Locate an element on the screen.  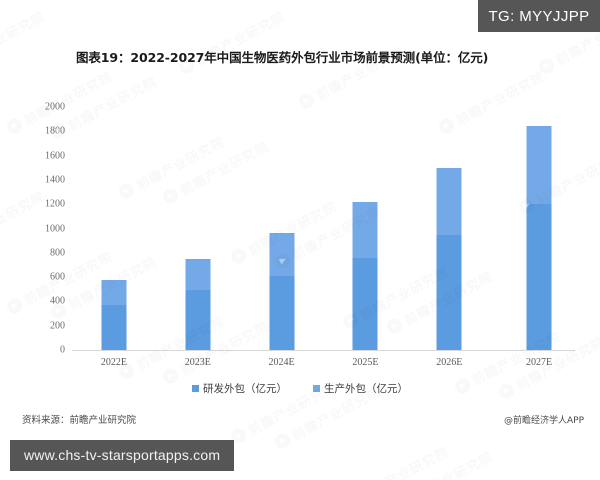
app-credit: @前瞻经济学人APP is located at coordinates (543, 421).